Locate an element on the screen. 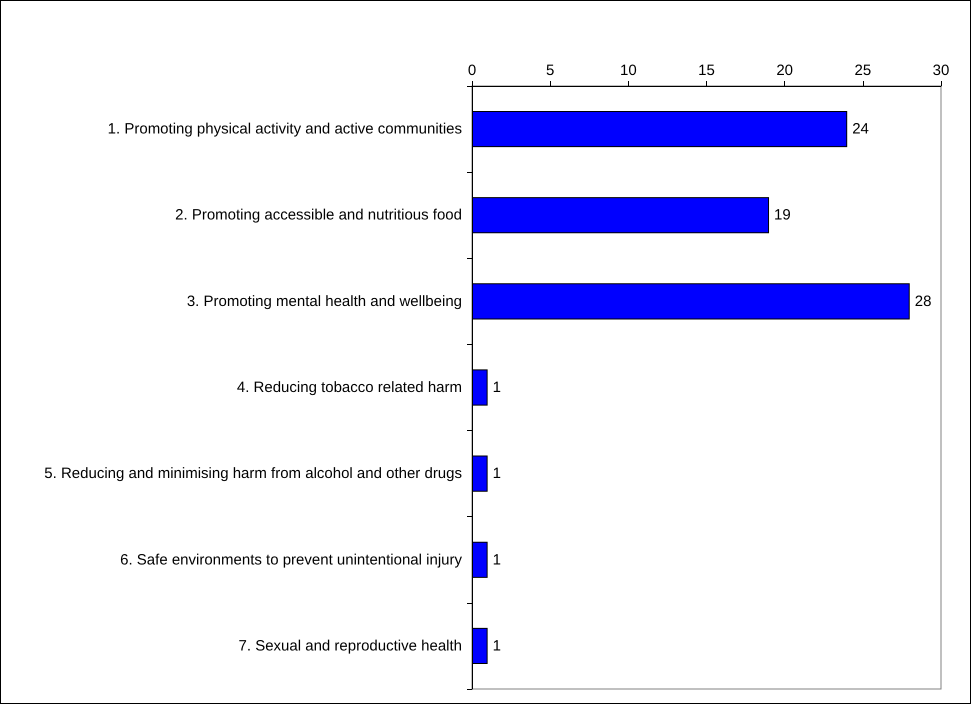 The height and width of the screenshot is (704, 971). y-tick-label: 2. Promoting accessible and nutritious food is located at coordinates (318, 215).